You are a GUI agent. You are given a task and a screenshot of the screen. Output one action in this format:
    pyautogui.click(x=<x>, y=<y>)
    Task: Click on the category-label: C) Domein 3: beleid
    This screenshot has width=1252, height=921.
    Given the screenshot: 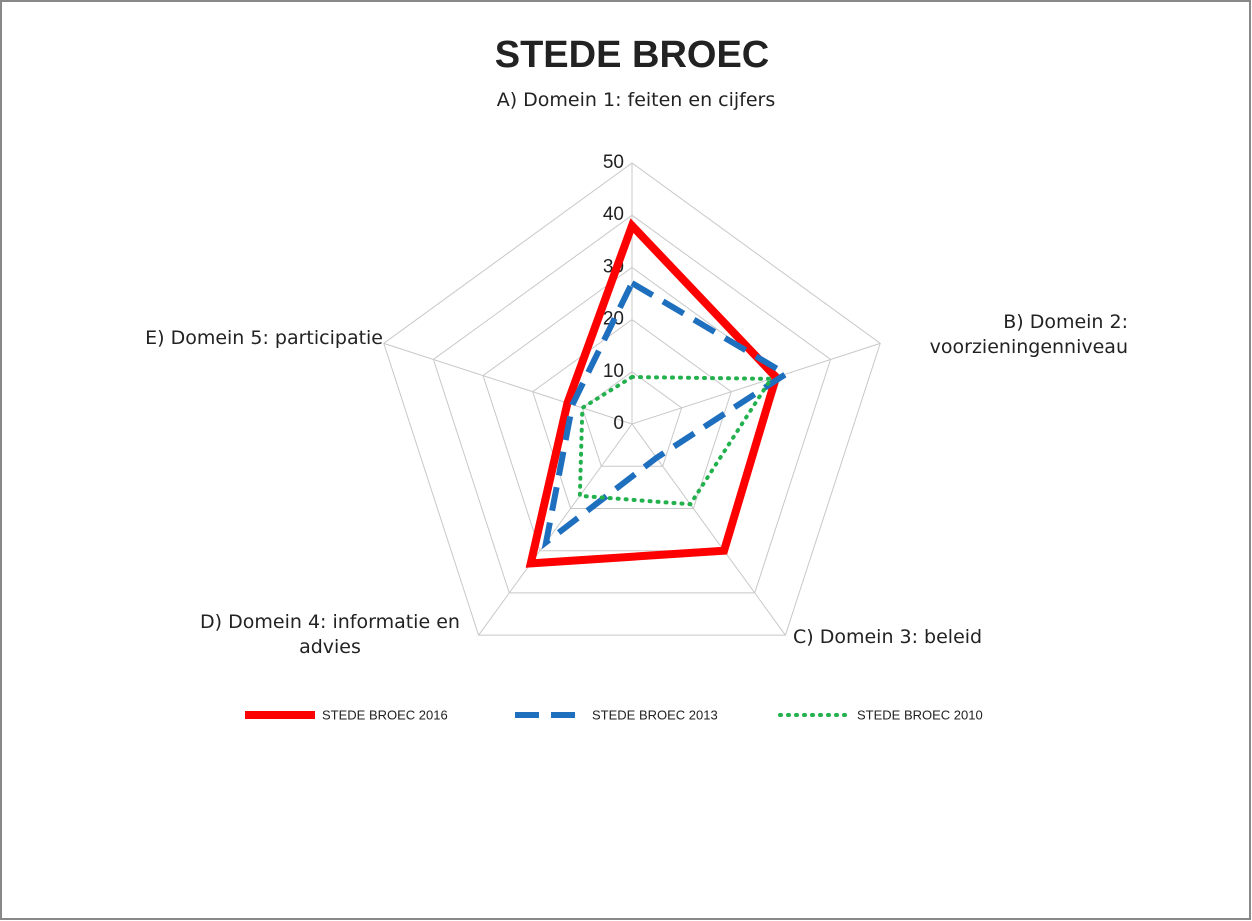 What is the action you would take?
    pyautogui.click(x=888, y=637)
    